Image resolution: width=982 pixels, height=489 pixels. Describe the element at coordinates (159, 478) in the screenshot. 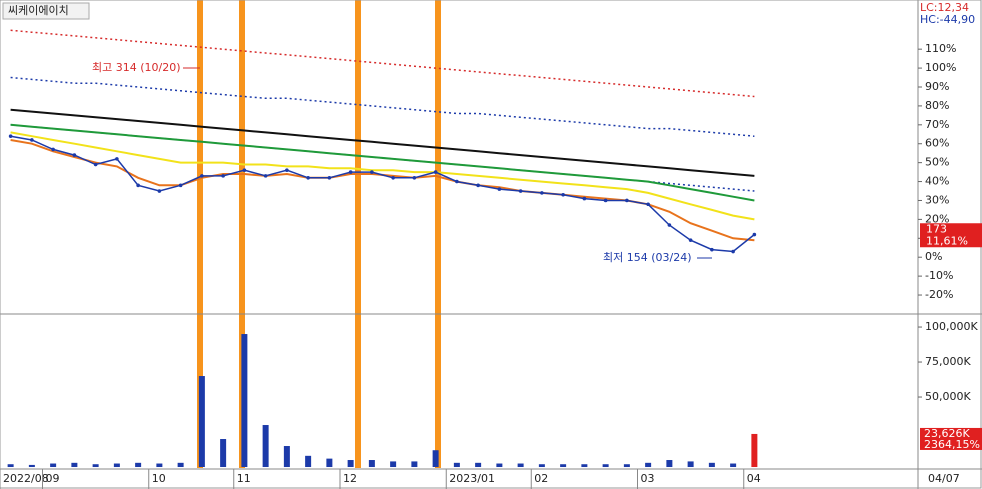

I see `x-tick-label: 10` at that location.